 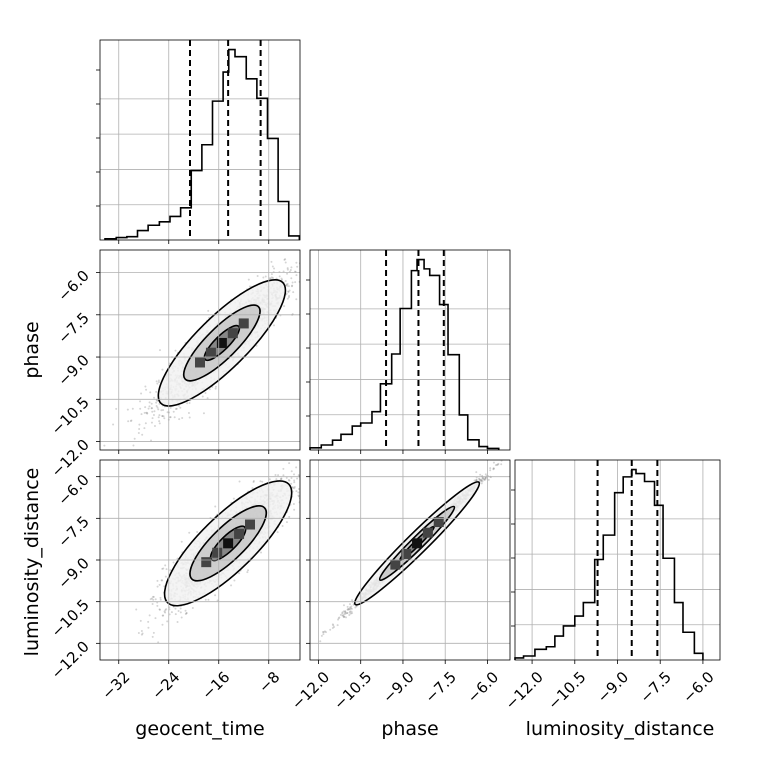 What do you see at coordinates (222, 553) in the screenshot?
I see `scatter-geocent_time-luminosity_distance` at bounding box center [222, 553].